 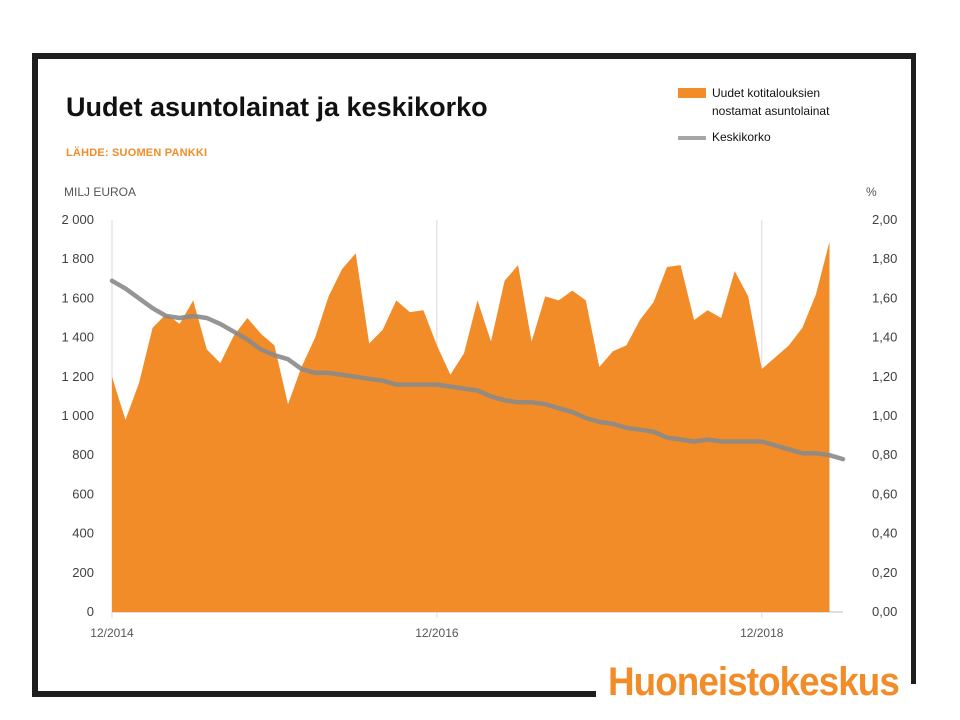 What do you see at coordinates (77, 376) in the screenshot?
I see `y-left-tick-label: 1 200` at bounding box center [77, 376].